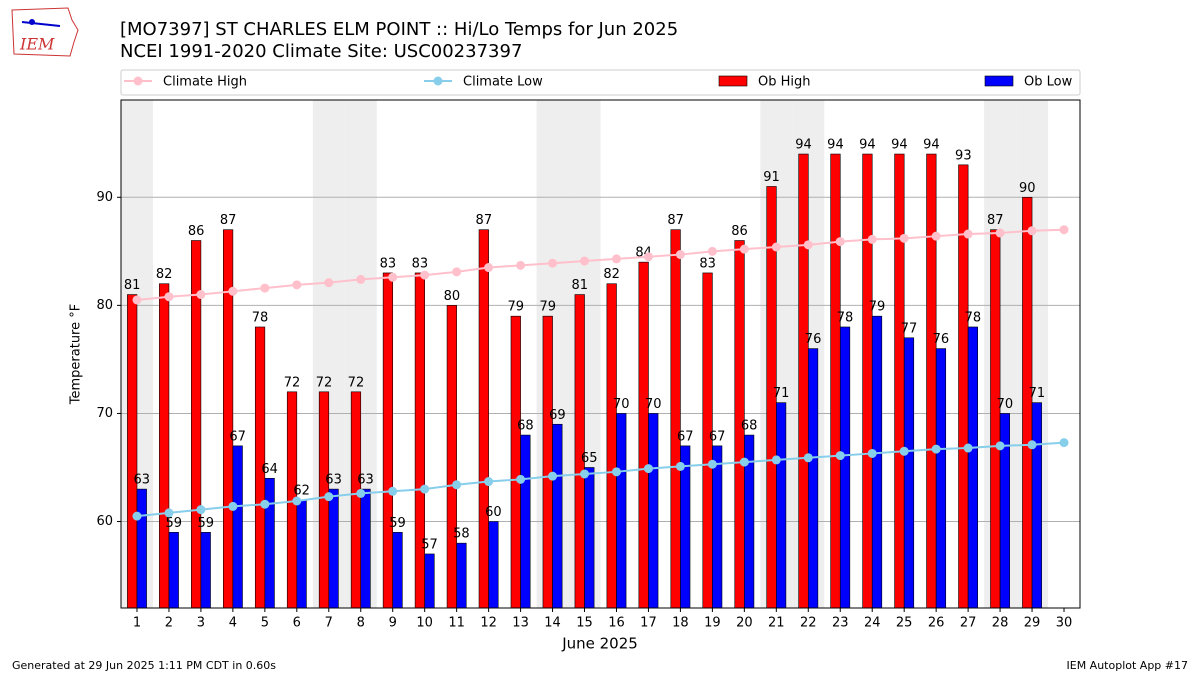 The image size is (1200, 675). Describe the element at coordinates (329, 623) in the screenshot. I see `x-tick-label: 7` at that location.